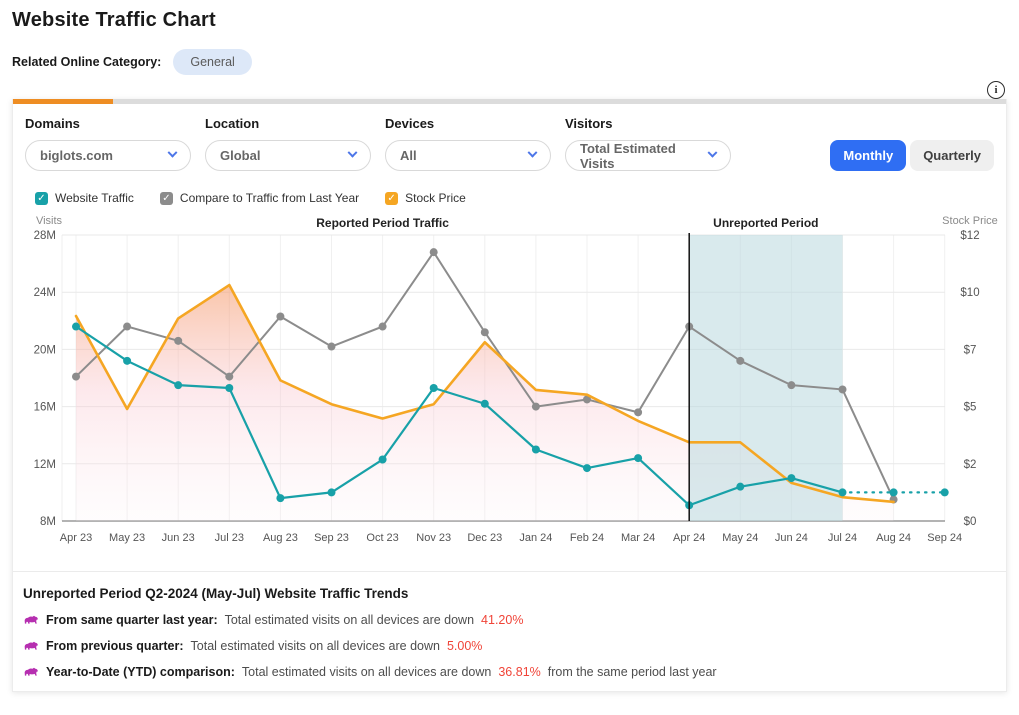 The image size is (1019, 715). I want to click on legend-compare-last-year: ✓ Compare to Traffic from Last Year, so click(259, 198).